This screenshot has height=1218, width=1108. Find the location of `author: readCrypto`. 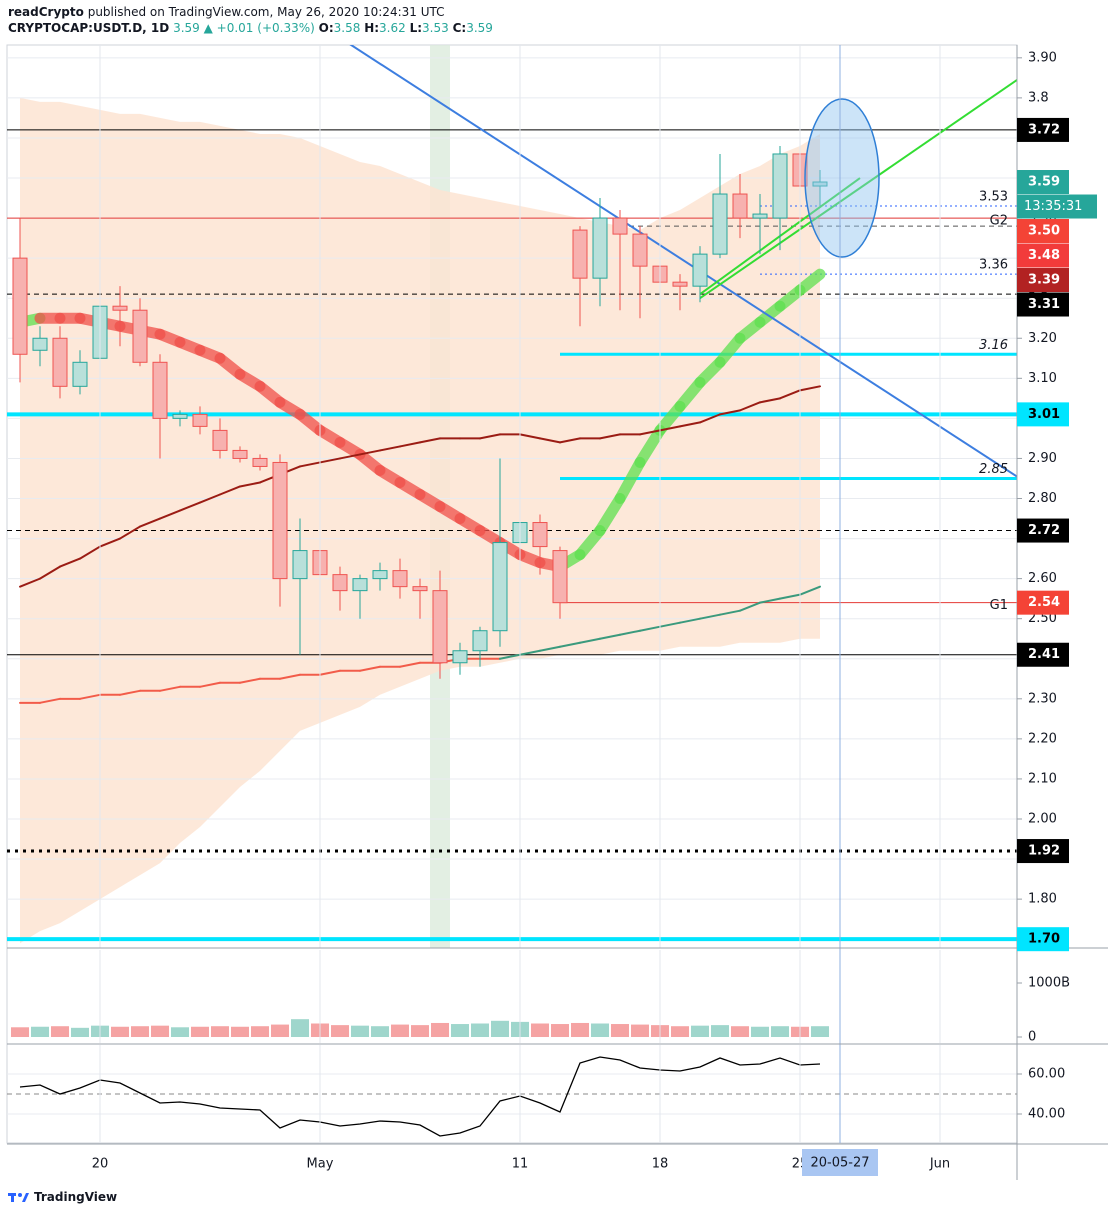

author: readCrypto is located at coordinates (46, 12).